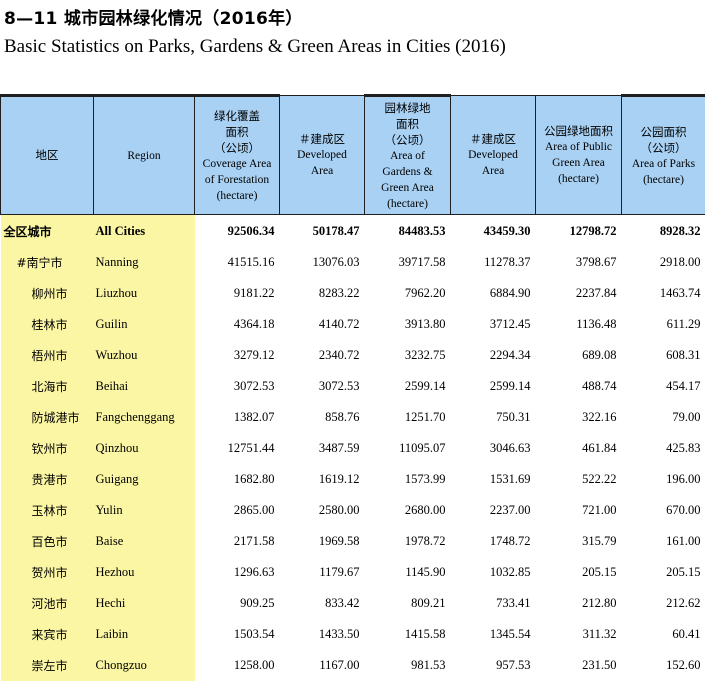  What do you see at coordinates (254, 634) in the screenshot?
I see `value-cell: 1503.54` at bounding box center [254, 634].